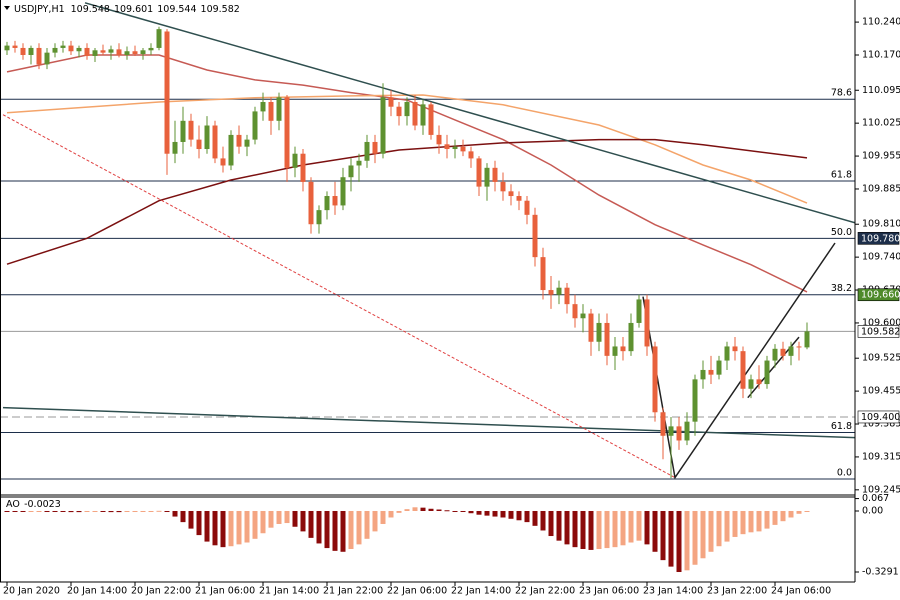 Image resolution: width=900 pixels, height=600 pixels. Describe the element at coordinates (407, 540) in the screenshot. I see `ao-panel` at that location.